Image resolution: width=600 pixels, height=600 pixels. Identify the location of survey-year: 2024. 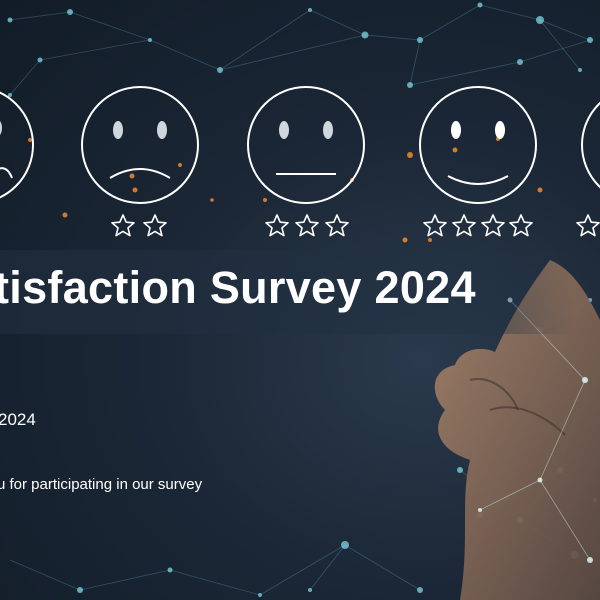
(18, 419).